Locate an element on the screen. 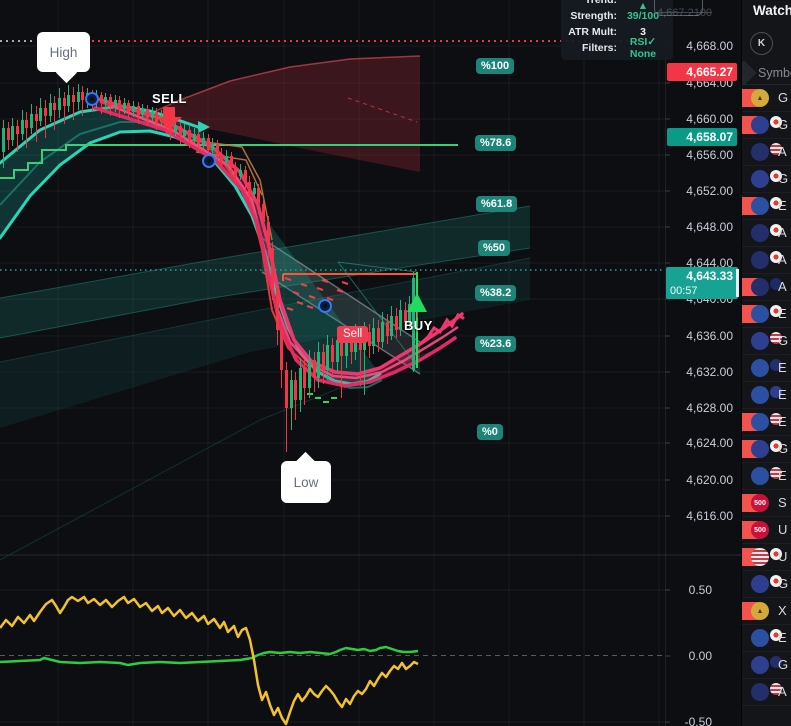 The height and width of the screenshot is (726, 791). info-value: 39/100 is located at coordinates (643, 16).